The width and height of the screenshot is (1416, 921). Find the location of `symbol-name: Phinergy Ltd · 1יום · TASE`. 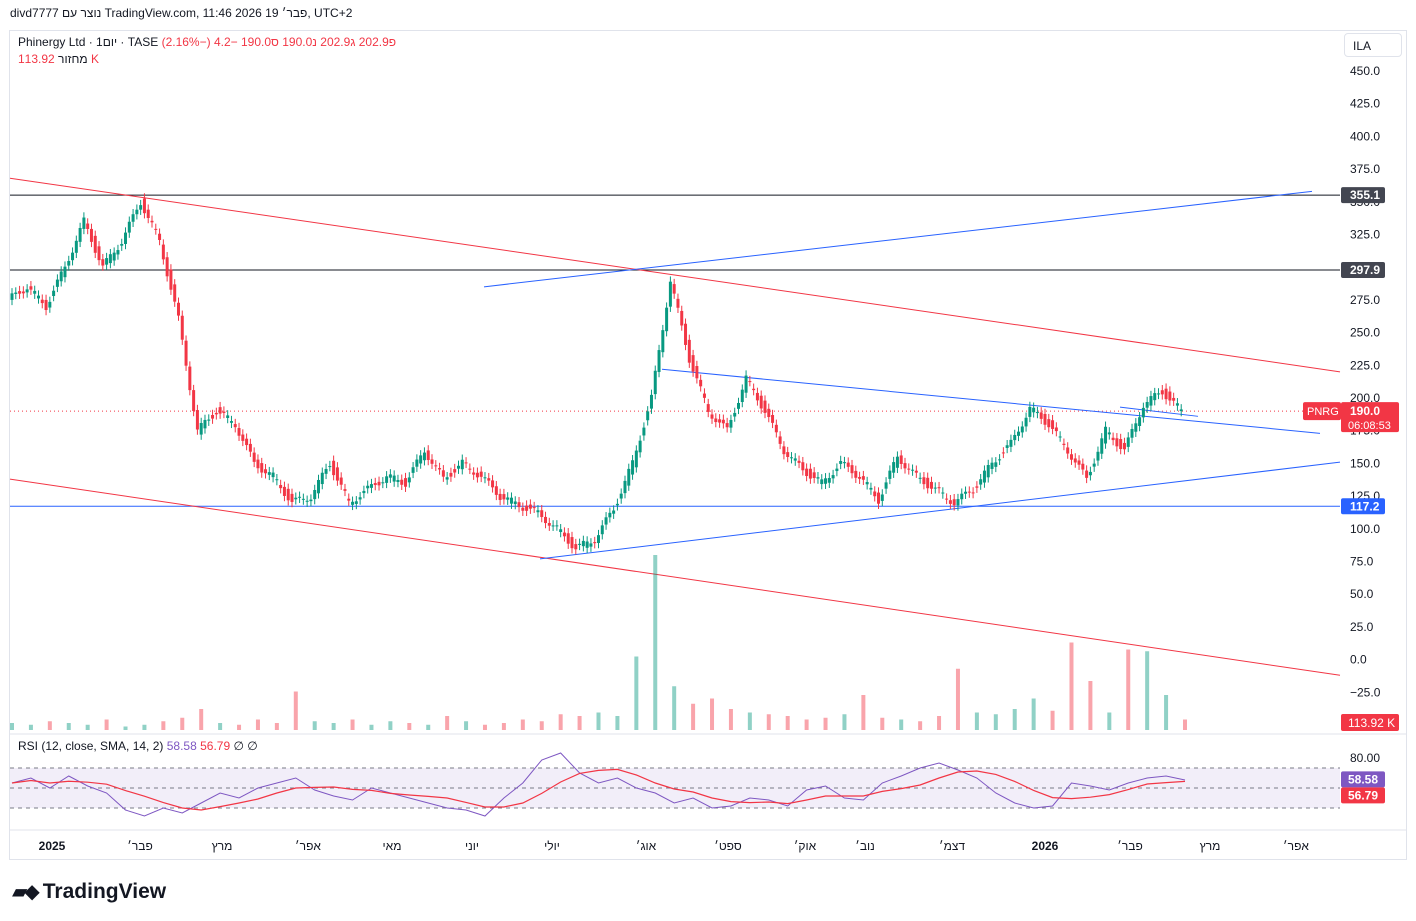

symbol-name: Phinergy Ltd · 1יום · TASE is located at coordinates (88, 42).